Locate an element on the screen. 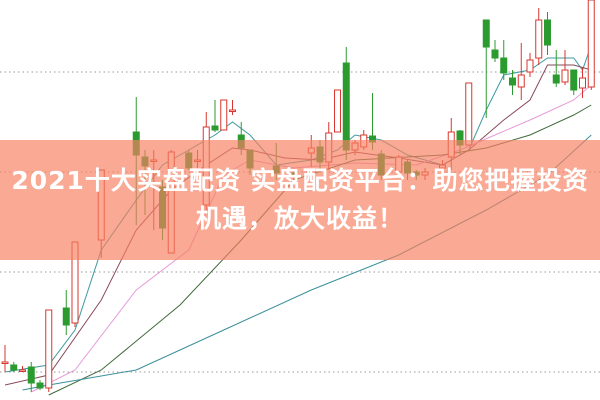  banner-title-line1: 2021十大实盘配资 实盘配资平台：助您把握投资 is located at coordinates (300, 180).